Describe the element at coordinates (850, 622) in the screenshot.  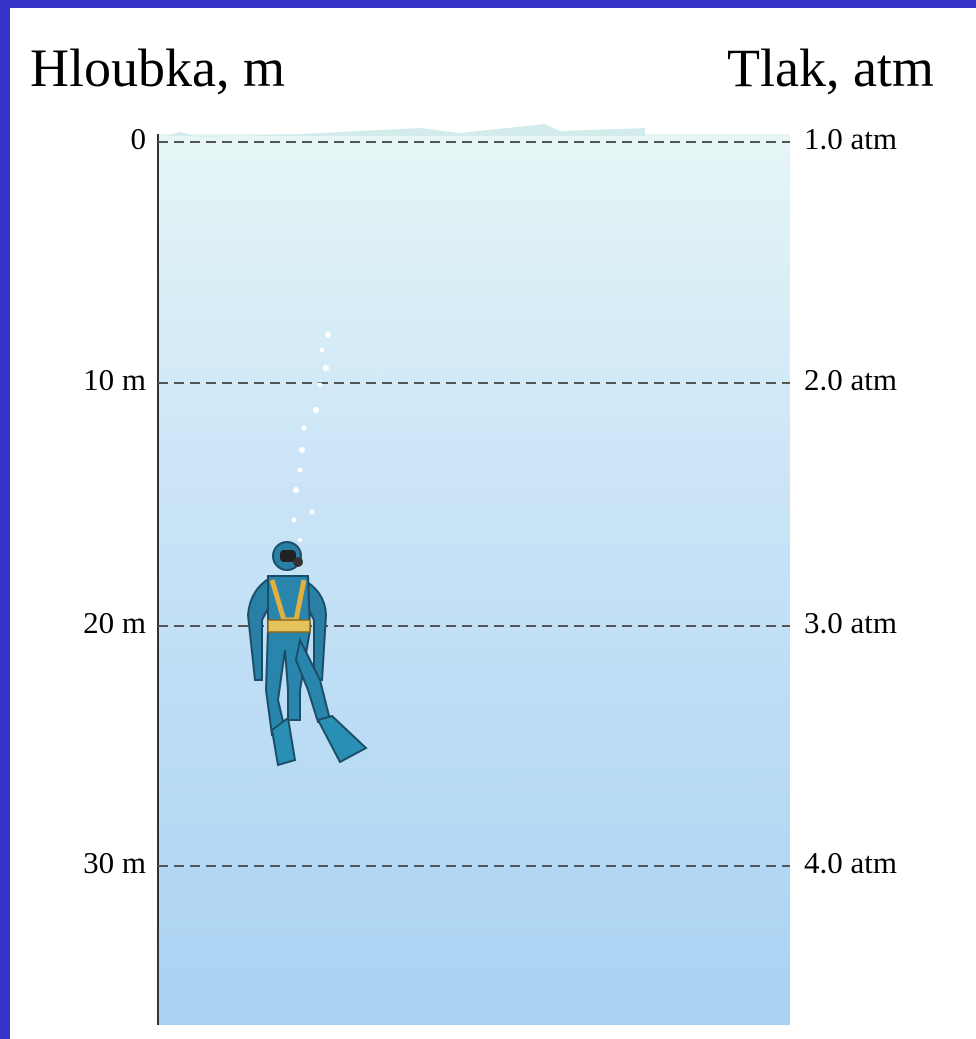
I see `pressure-label: 3.0 atm` at that location.